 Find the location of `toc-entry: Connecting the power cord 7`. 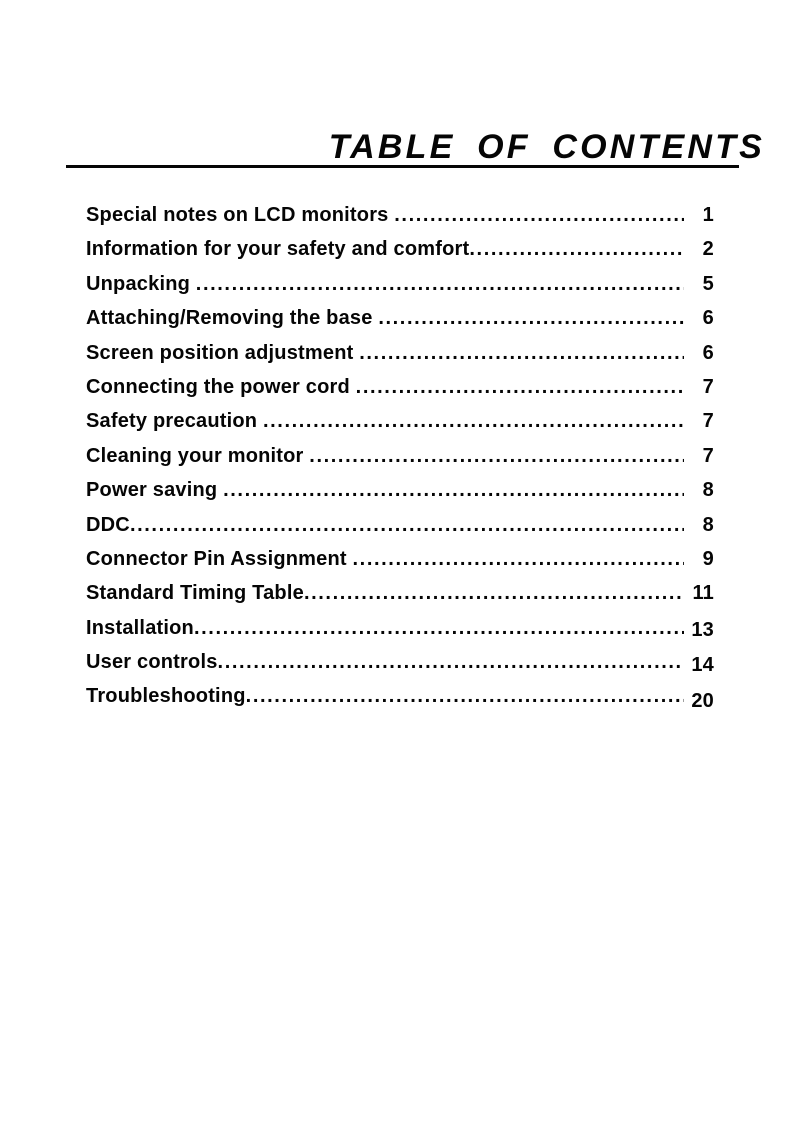

toc-entry: Connecting the power cord 7 is located at coordinates (400, 387).